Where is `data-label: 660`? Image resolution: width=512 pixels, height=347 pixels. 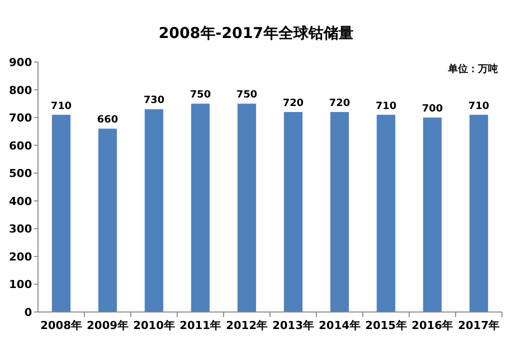 data-label: 660 is located at coordinates (107, 120).